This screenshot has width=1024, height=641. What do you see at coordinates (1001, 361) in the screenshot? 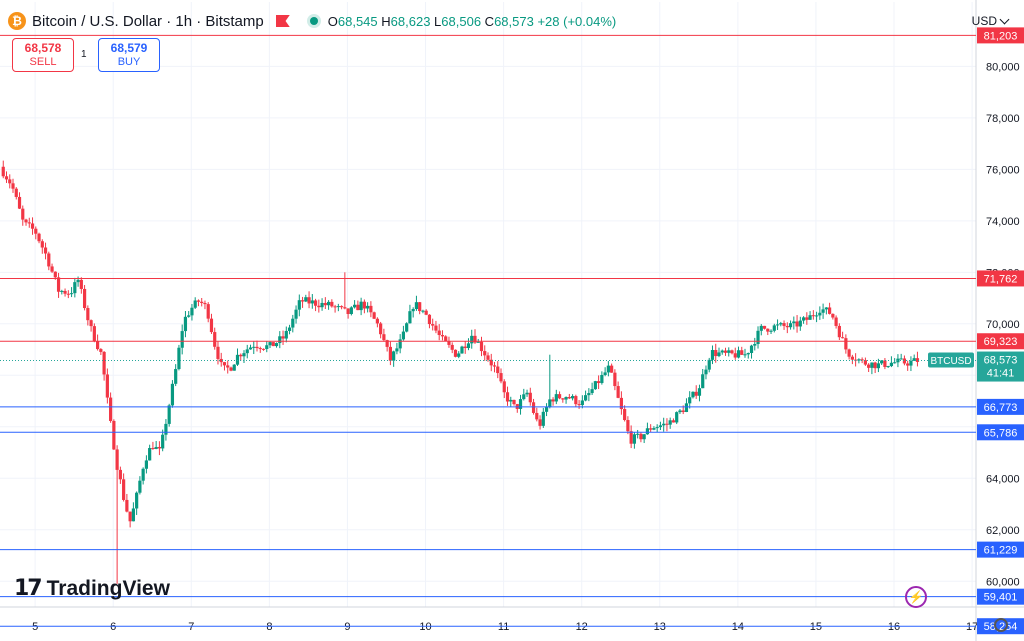
I see `current-price-value: 68,573` at bounding box center [1001, 361].